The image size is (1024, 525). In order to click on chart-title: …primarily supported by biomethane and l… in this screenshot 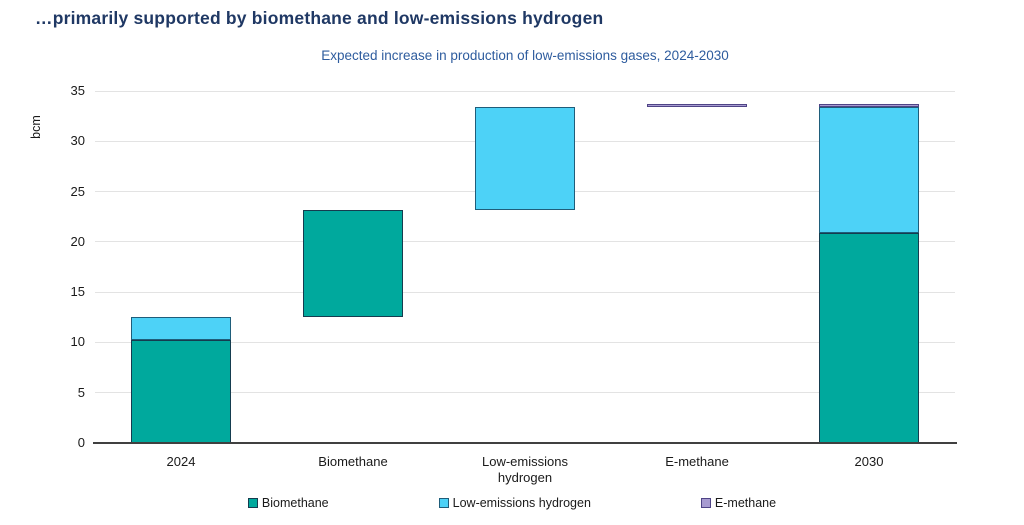, I will do `click(319, 18)`.